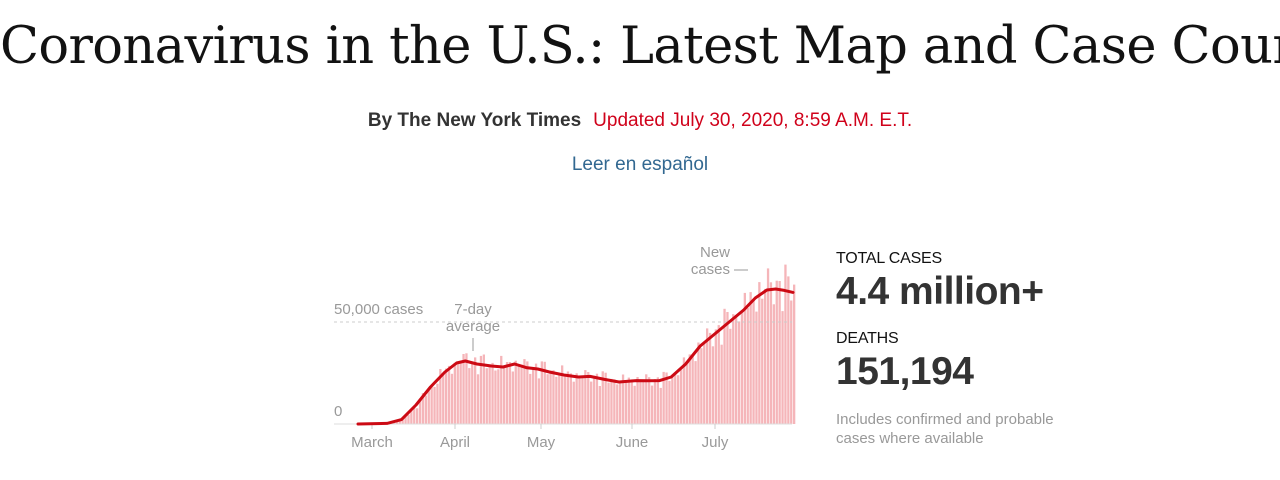  I want to click on spanish-link: Leer en español, so click(640, 164).